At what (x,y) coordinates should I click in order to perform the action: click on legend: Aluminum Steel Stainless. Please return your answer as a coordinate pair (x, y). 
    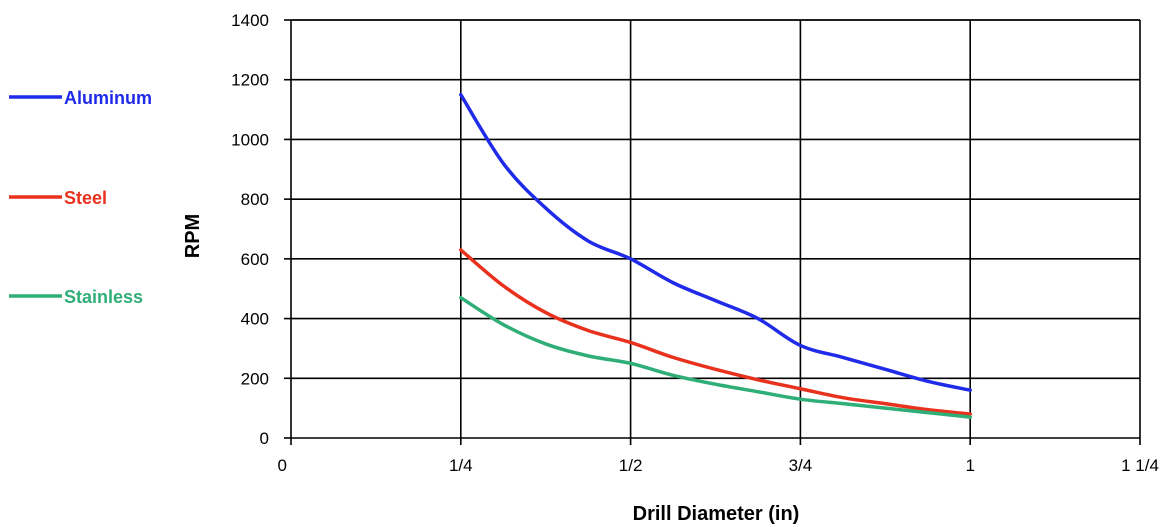
    Looking at the image, I should click on (80, 197).